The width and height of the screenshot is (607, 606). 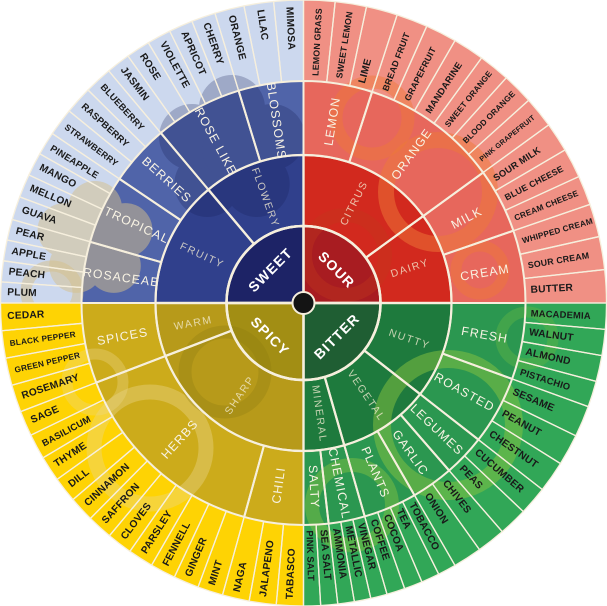 What do you see at coordinates (373, 49) in the screenshot?
I see `cell-lime` at bounding box center [373, 49].